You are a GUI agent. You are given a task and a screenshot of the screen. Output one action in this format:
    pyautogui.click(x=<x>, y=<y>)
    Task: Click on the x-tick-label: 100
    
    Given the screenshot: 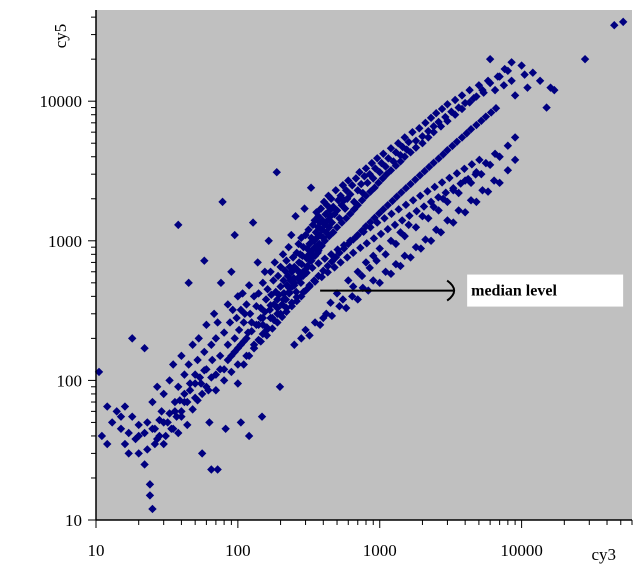 What is the action you would take?
    pyautogui.click(x=238, y=550)
    